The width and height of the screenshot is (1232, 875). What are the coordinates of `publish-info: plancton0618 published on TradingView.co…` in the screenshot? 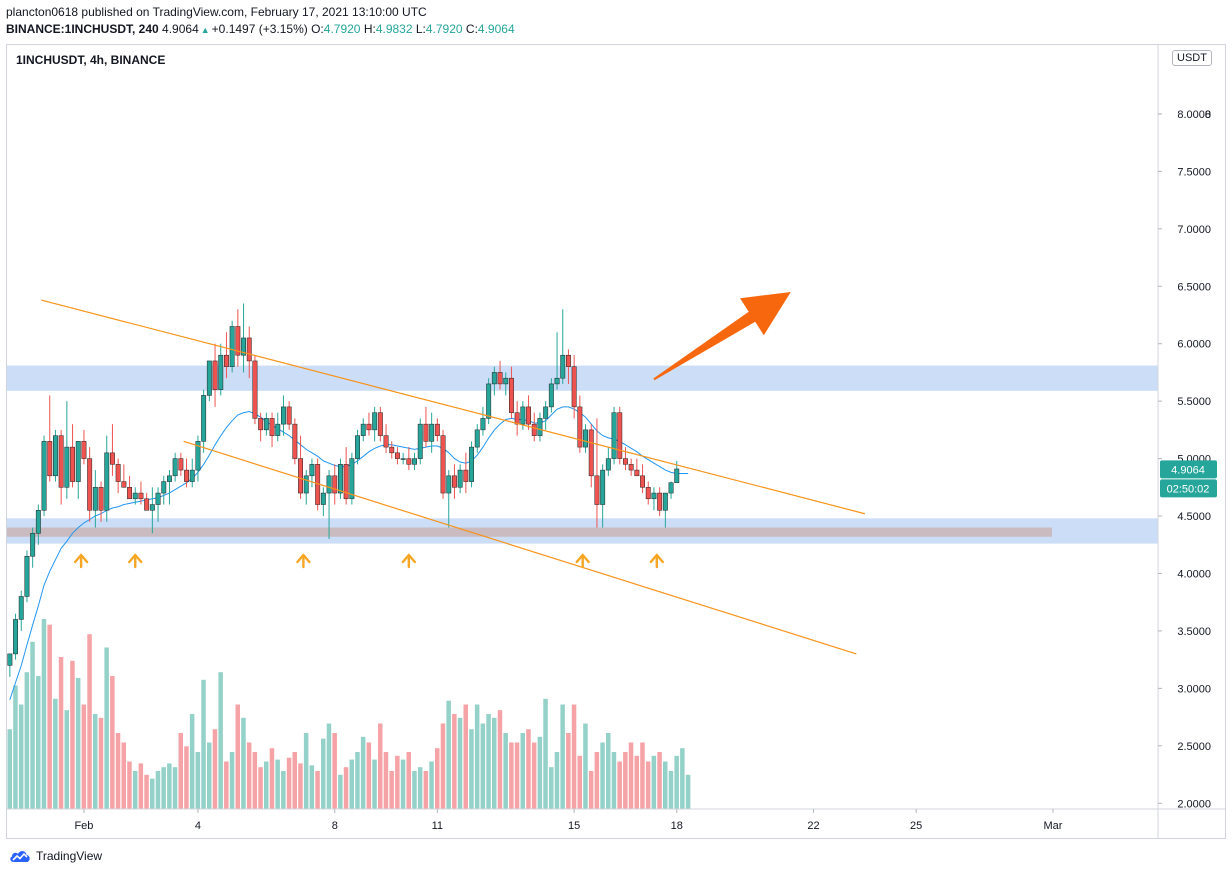 It's located at (216, 12).